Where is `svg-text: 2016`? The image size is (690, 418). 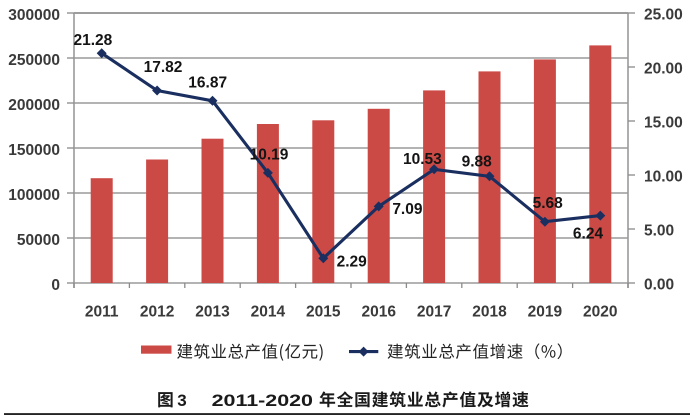
svg-text: 2016 is located at coordinates (378, 312).